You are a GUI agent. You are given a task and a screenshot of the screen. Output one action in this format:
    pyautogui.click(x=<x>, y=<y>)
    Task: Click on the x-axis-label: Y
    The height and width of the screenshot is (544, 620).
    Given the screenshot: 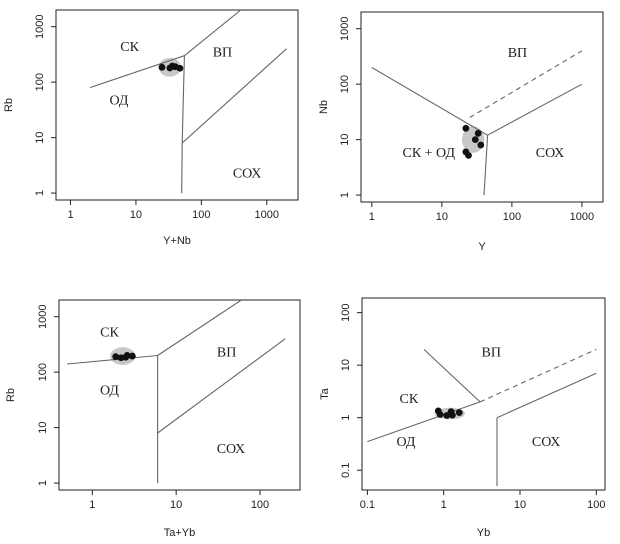 What is the action you would take?
    pyautogui.click(x=482, y=247)
    